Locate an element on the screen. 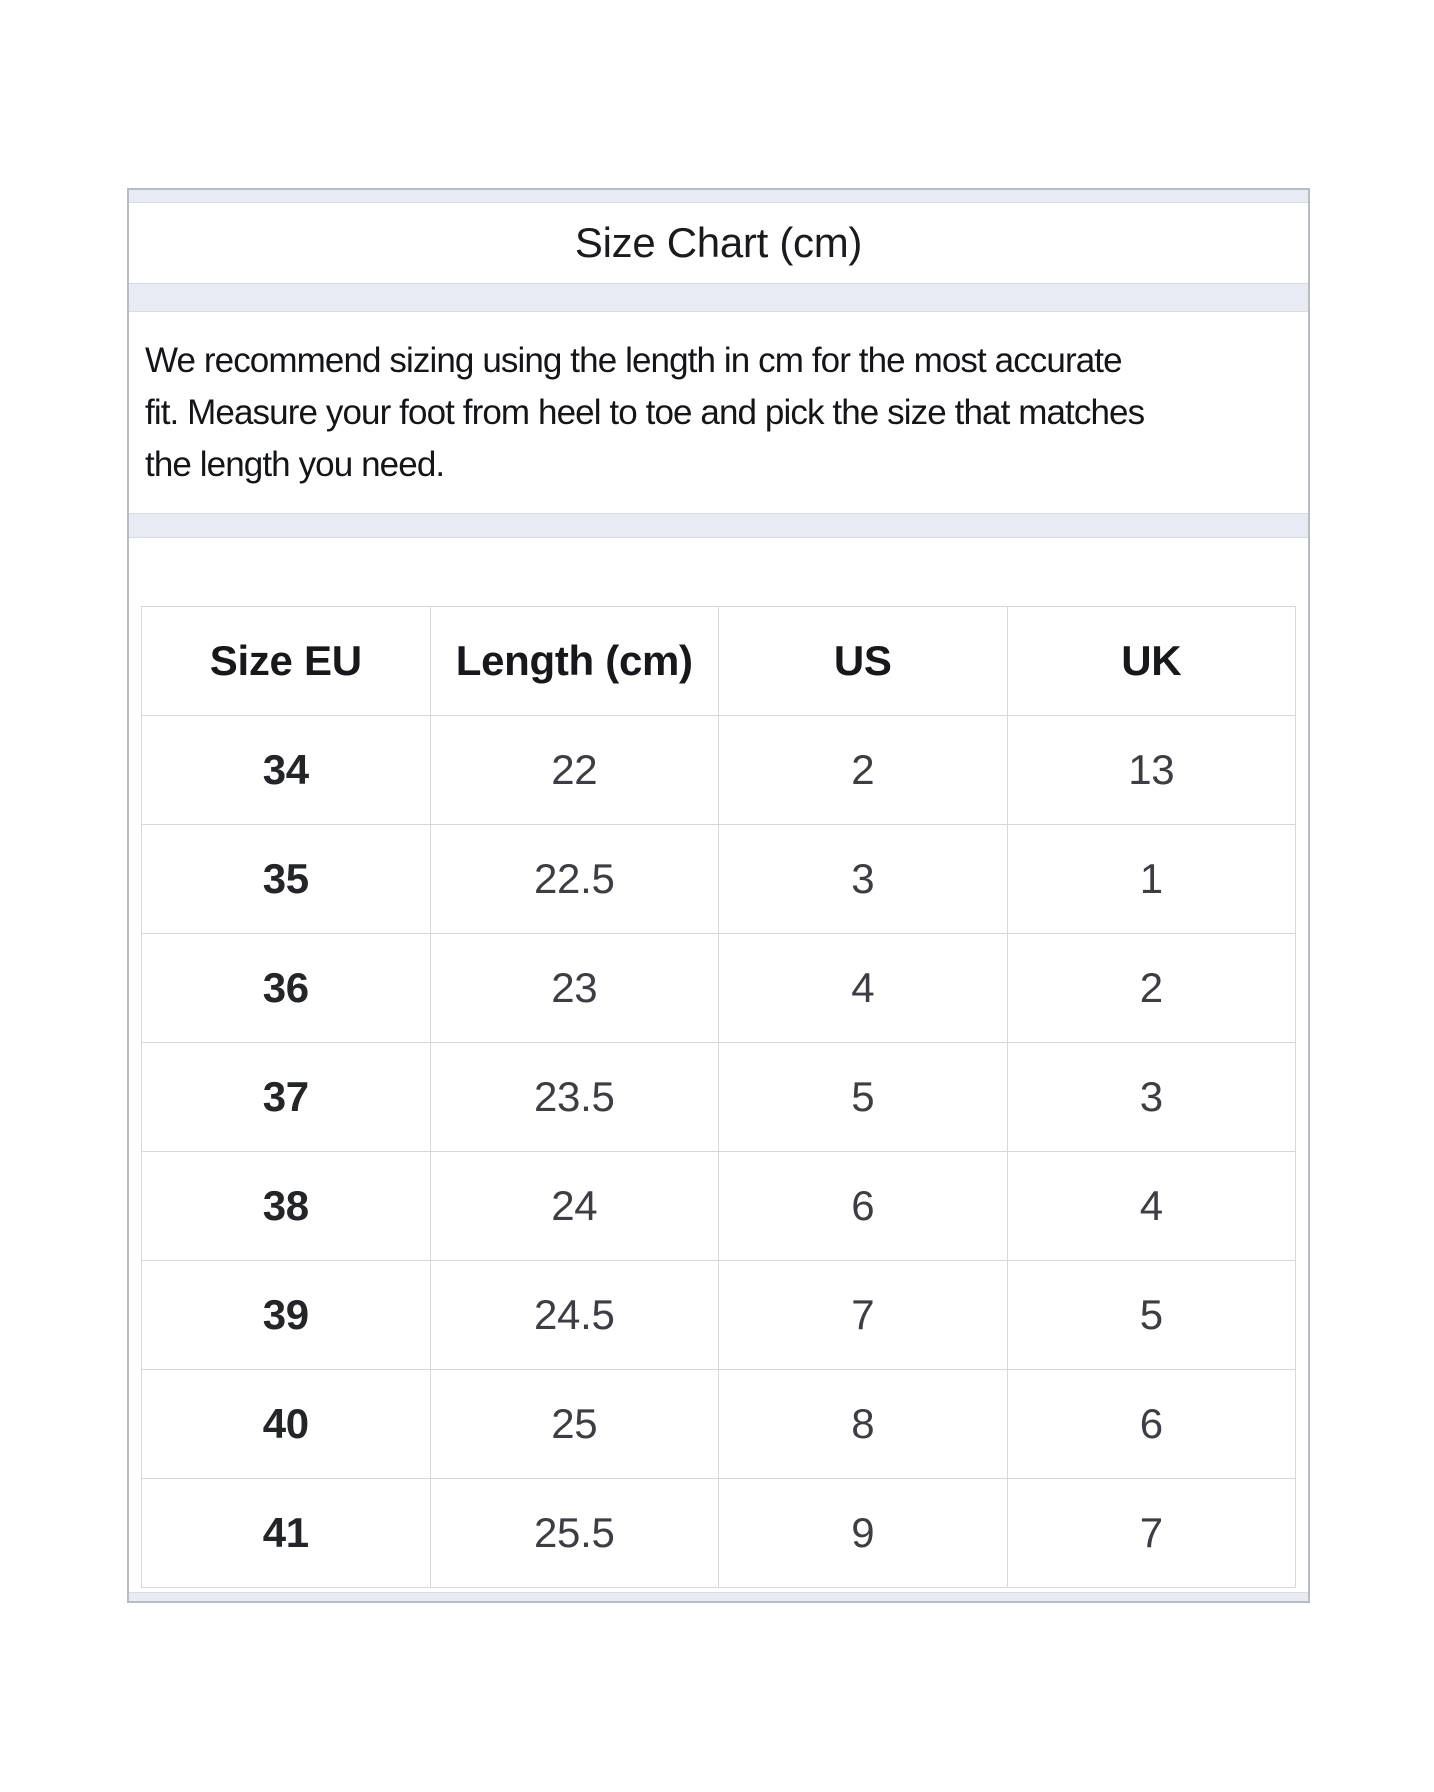  table-row: 40 25 8 6 is located at coordinates (718, 1424).